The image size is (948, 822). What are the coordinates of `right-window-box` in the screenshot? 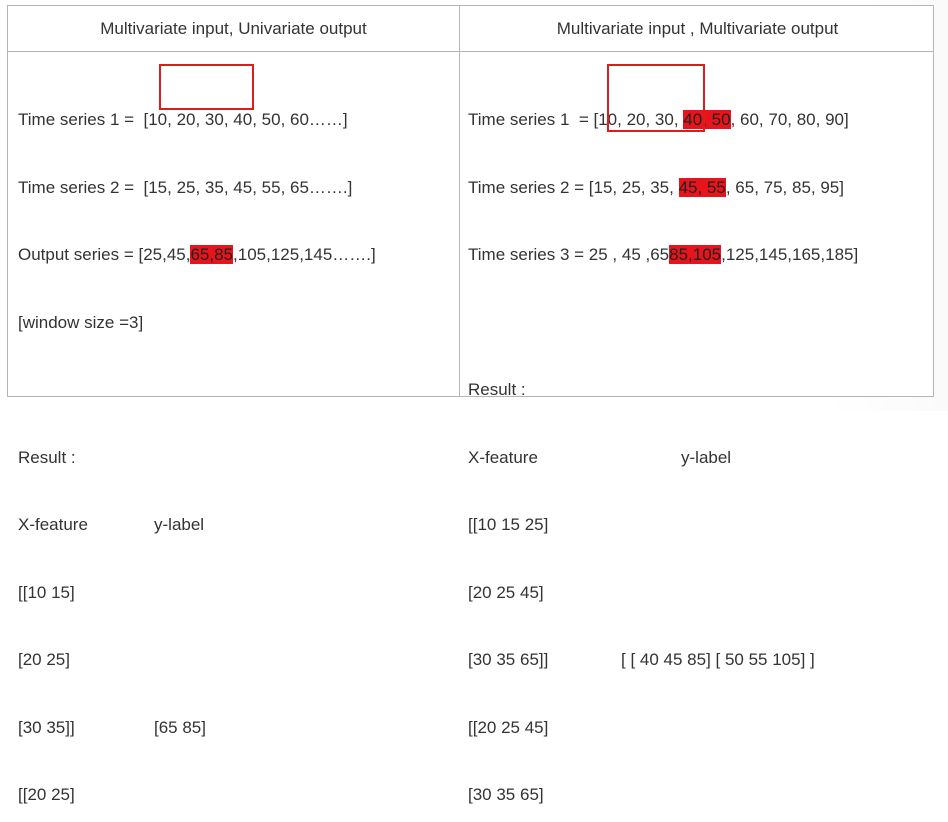 It's located at (656, 98).